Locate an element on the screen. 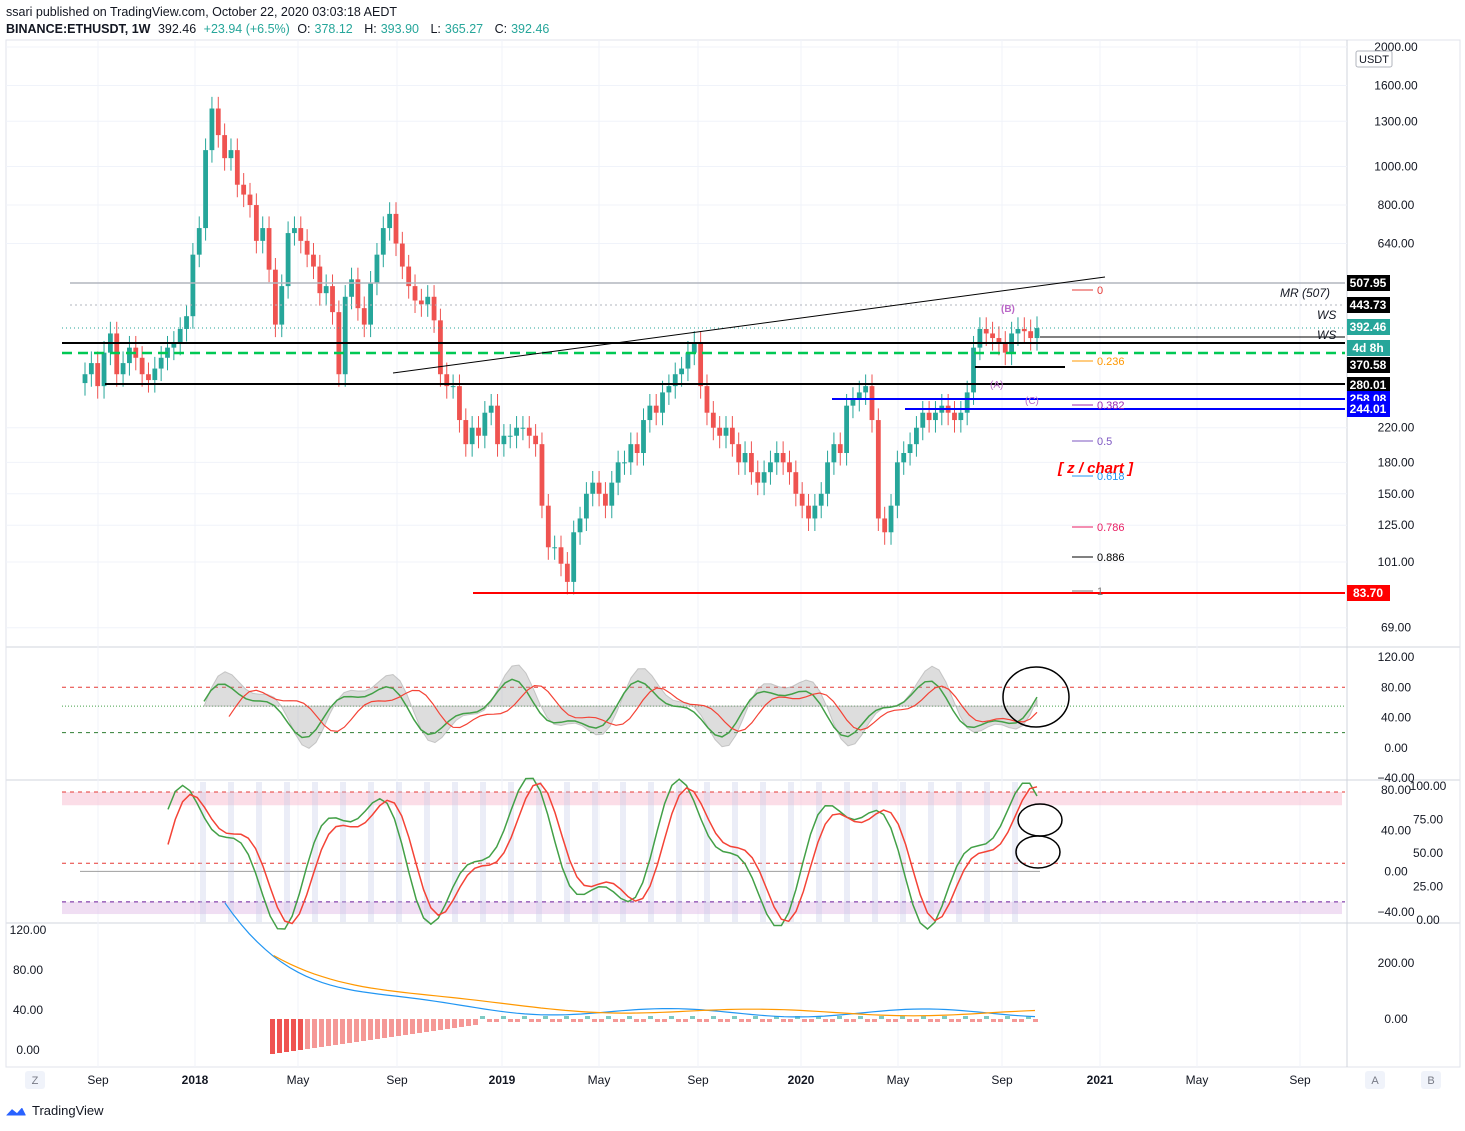  fib-label: 0.886 is located at coordinates (1111, 558).